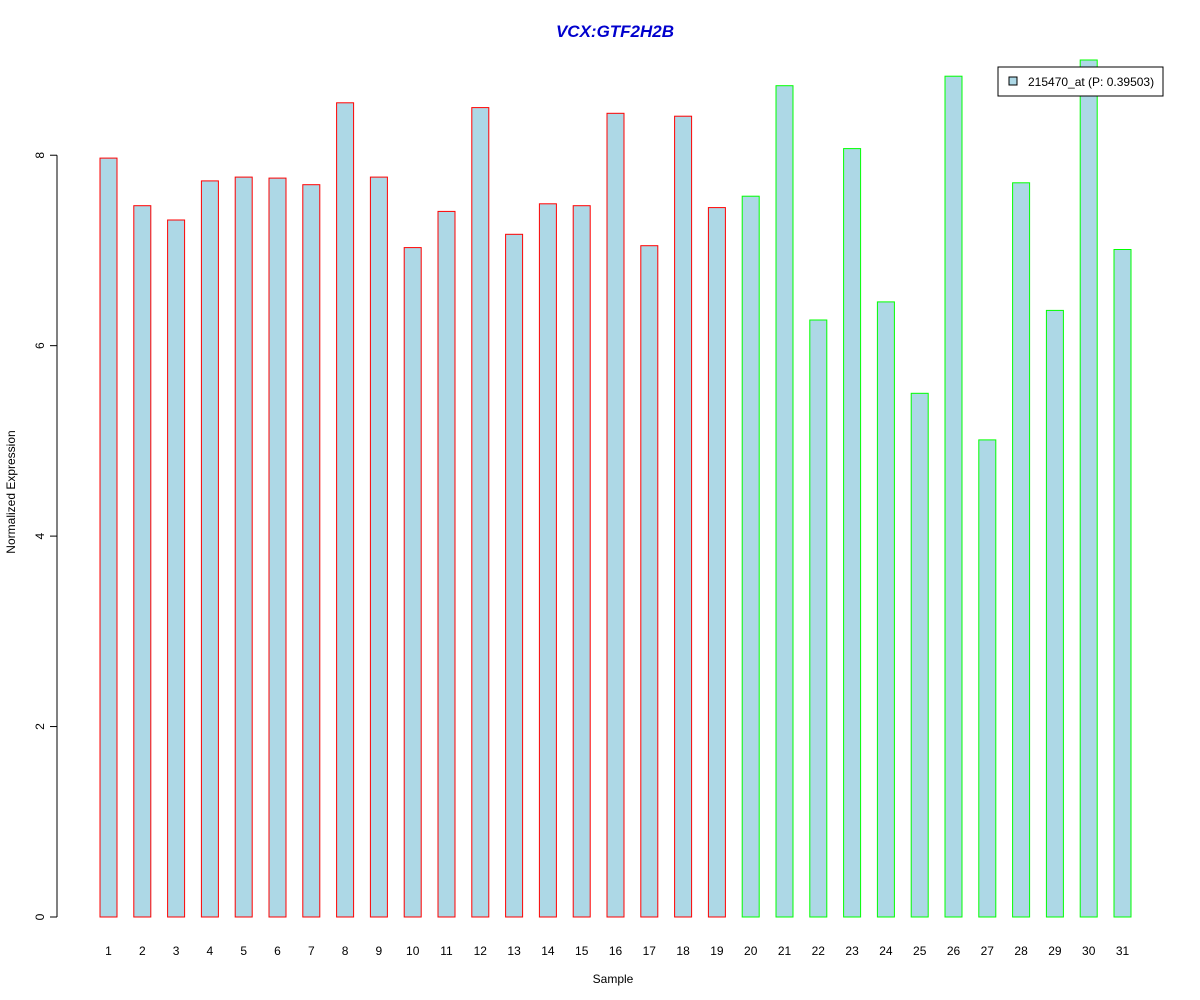 Image resolution: width=1200 pixels, height=1000 pixels. What do you see at coordinates (142, 951) in the screenshot?
I see `x-tick-label: 2` at bounding box center [142, 951].